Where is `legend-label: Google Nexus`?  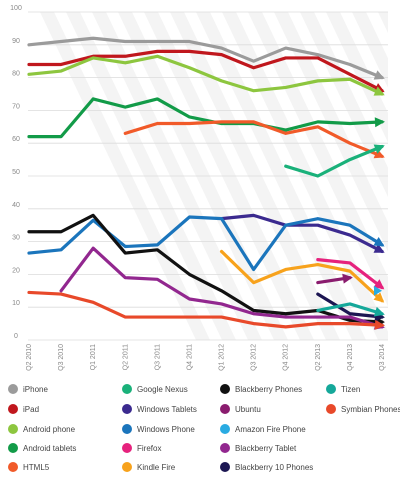 legend-label: Google Nexus is located at coordinates (162, 389).